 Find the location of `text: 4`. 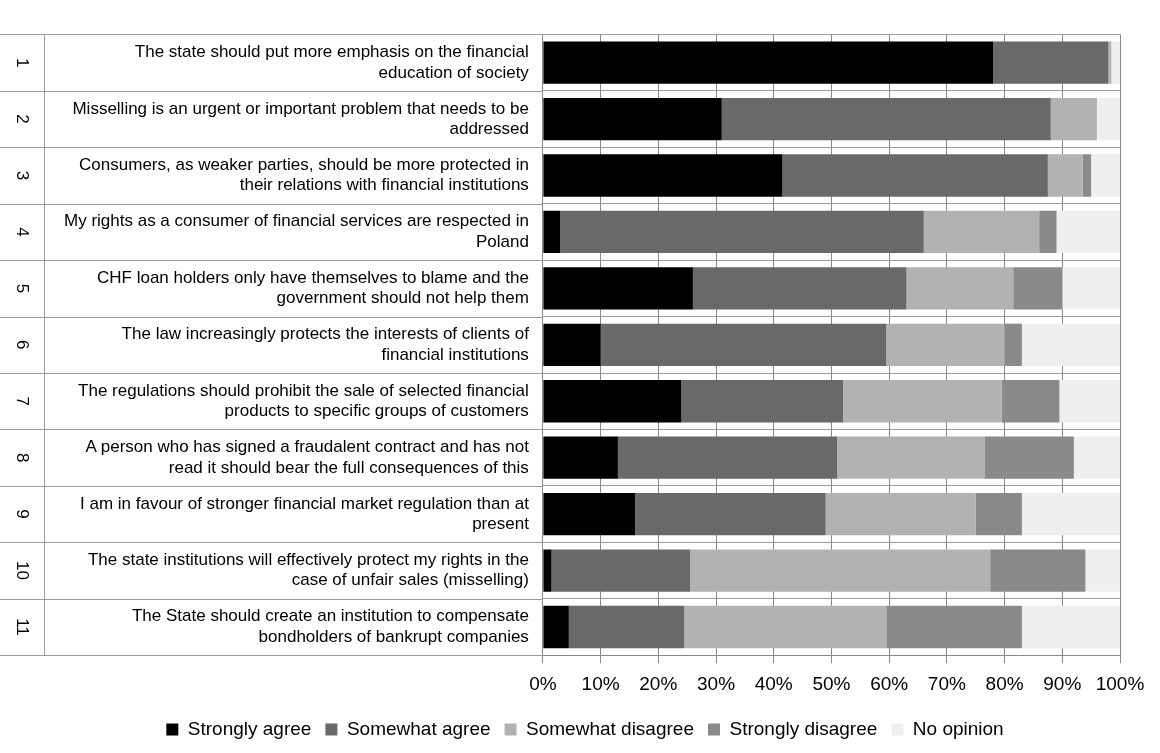

text: 4 is located at coordinates (23, 232).